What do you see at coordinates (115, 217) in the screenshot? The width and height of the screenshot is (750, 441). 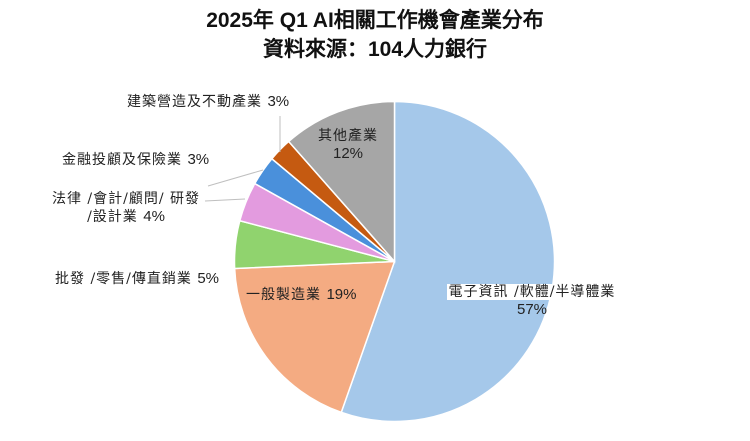 I see `label-text-line2: /設計業` at bounding box center [115, 217].